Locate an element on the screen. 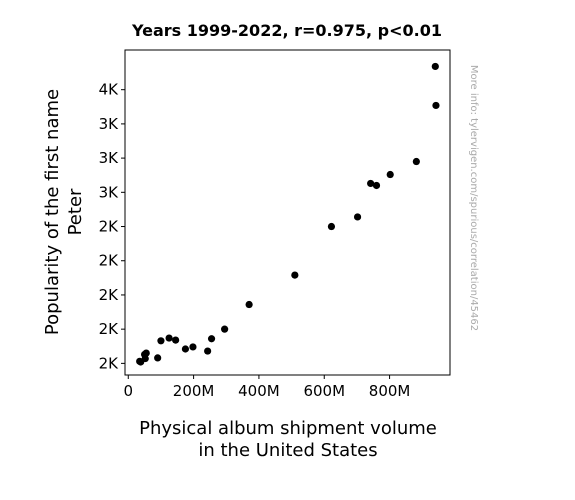  y-axis-label-line-2: Peter is located at coordinates (75, 211).